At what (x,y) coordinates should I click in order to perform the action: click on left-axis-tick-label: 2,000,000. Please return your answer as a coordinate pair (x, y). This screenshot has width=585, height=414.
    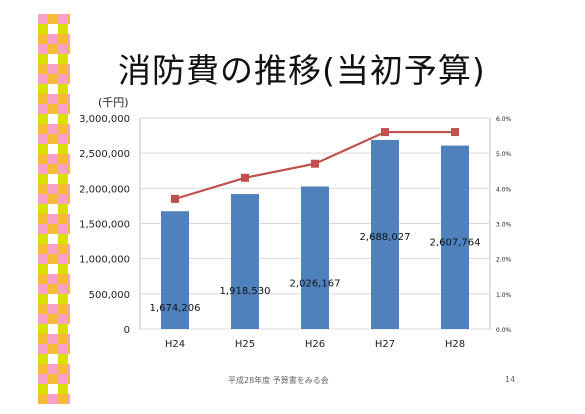
    Looking at the image, I should click on (104, 189).